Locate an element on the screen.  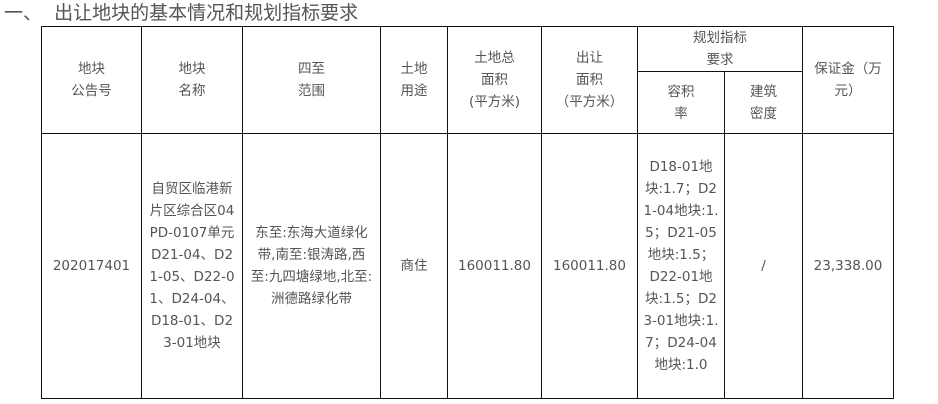
header-bounds: 四至 范围 is located at coordinates (311, 80).